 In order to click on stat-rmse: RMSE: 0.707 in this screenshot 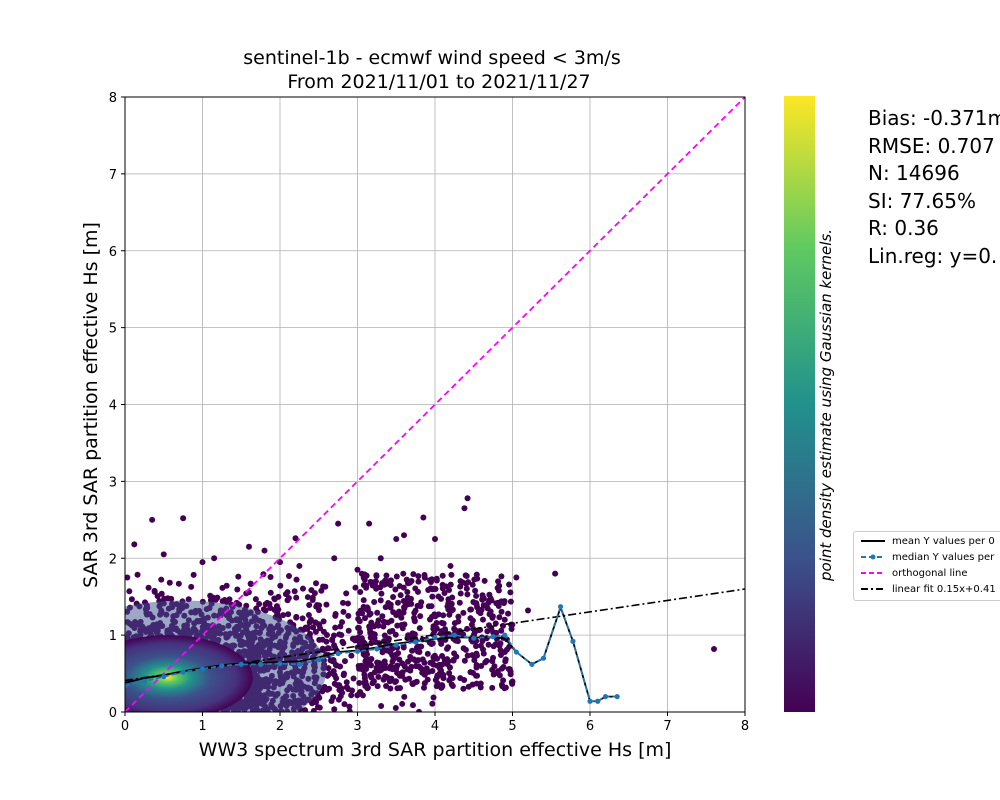, I will do `click(931, 145)`.